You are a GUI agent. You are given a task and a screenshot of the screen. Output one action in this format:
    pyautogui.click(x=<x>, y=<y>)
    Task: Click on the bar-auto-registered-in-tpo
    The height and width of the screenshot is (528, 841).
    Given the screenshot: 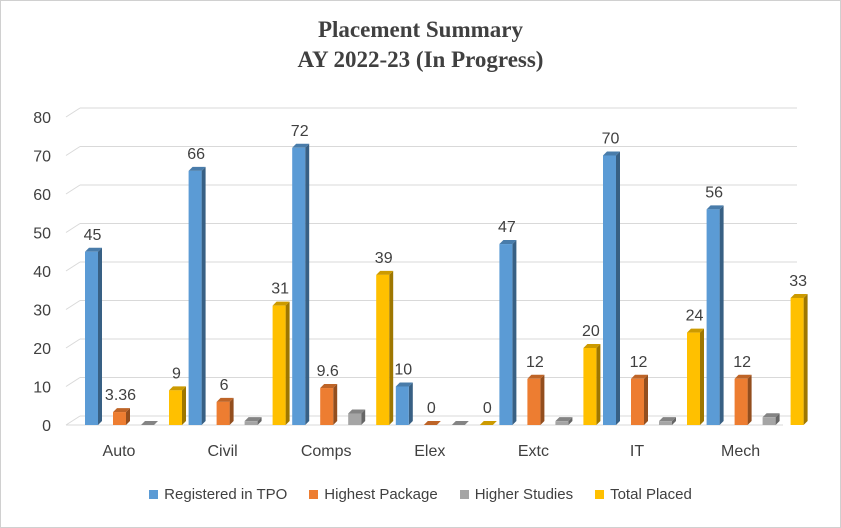 What is the action you would take?
    pyautogui.click(x=93, y=336)
    